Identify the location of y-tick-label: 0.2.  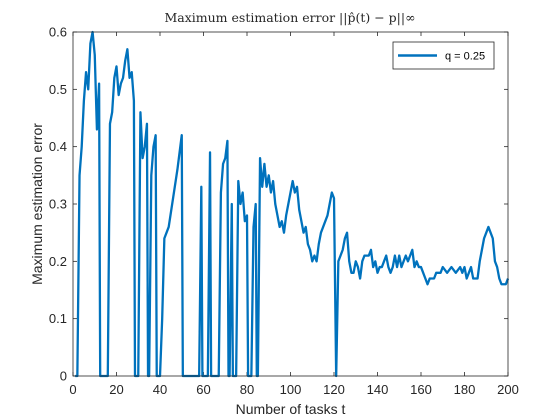
(58, 261).